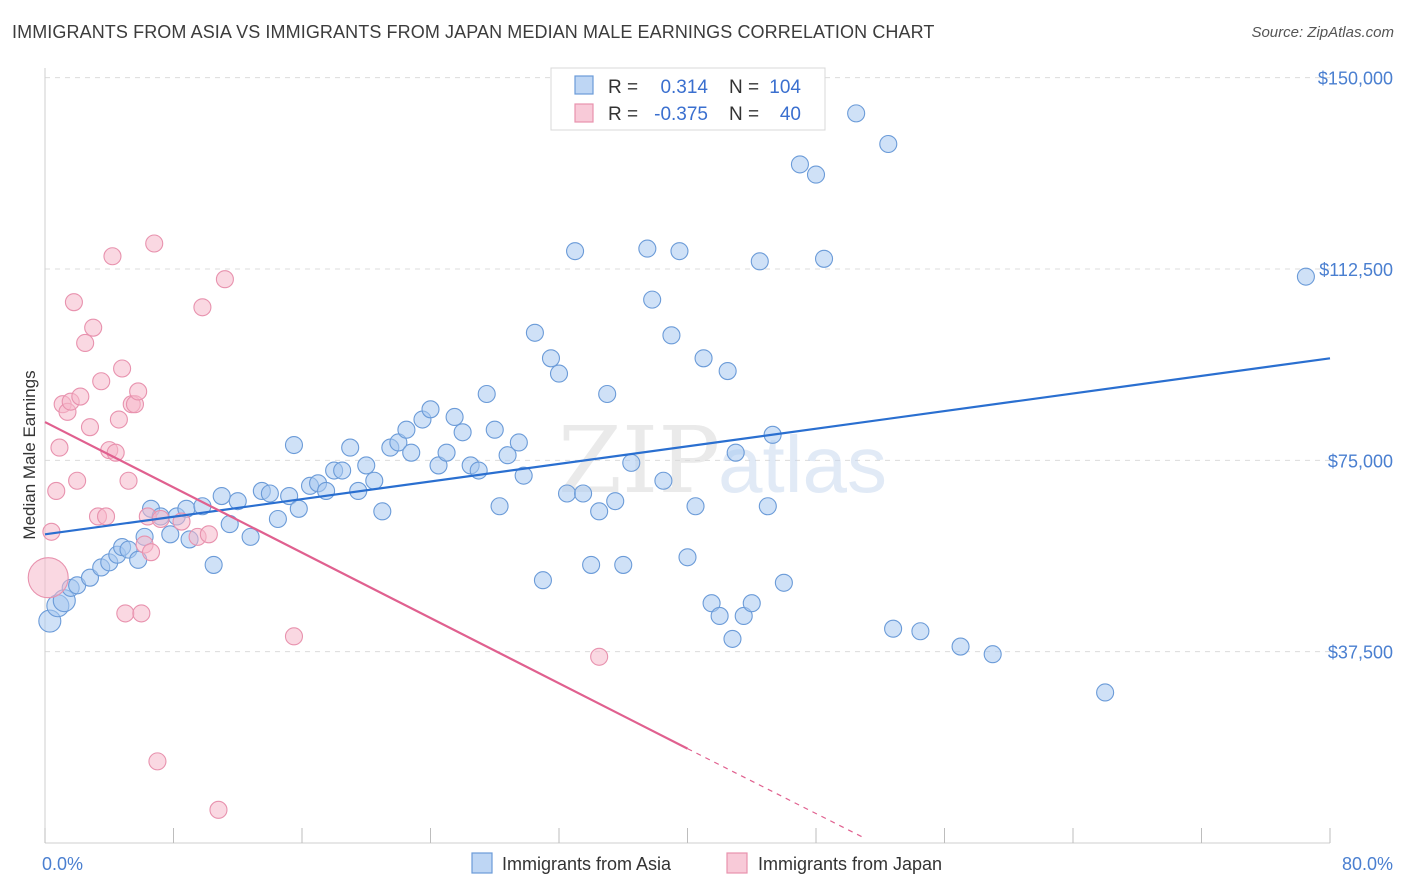 The height and width of the screenshot is (892, 1406). Describe the element at coordinates (584, 113) in the screenshot. I see `legend-swatch-japan` at that location.